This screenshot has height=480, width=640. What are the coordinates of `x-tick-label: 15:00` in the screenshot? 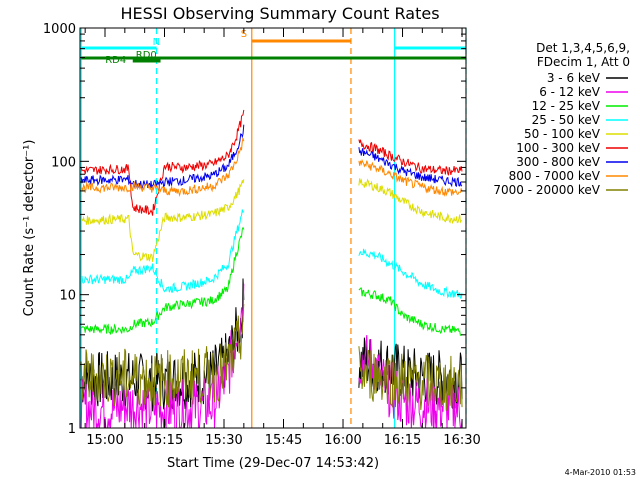 It's located at (104, 440).